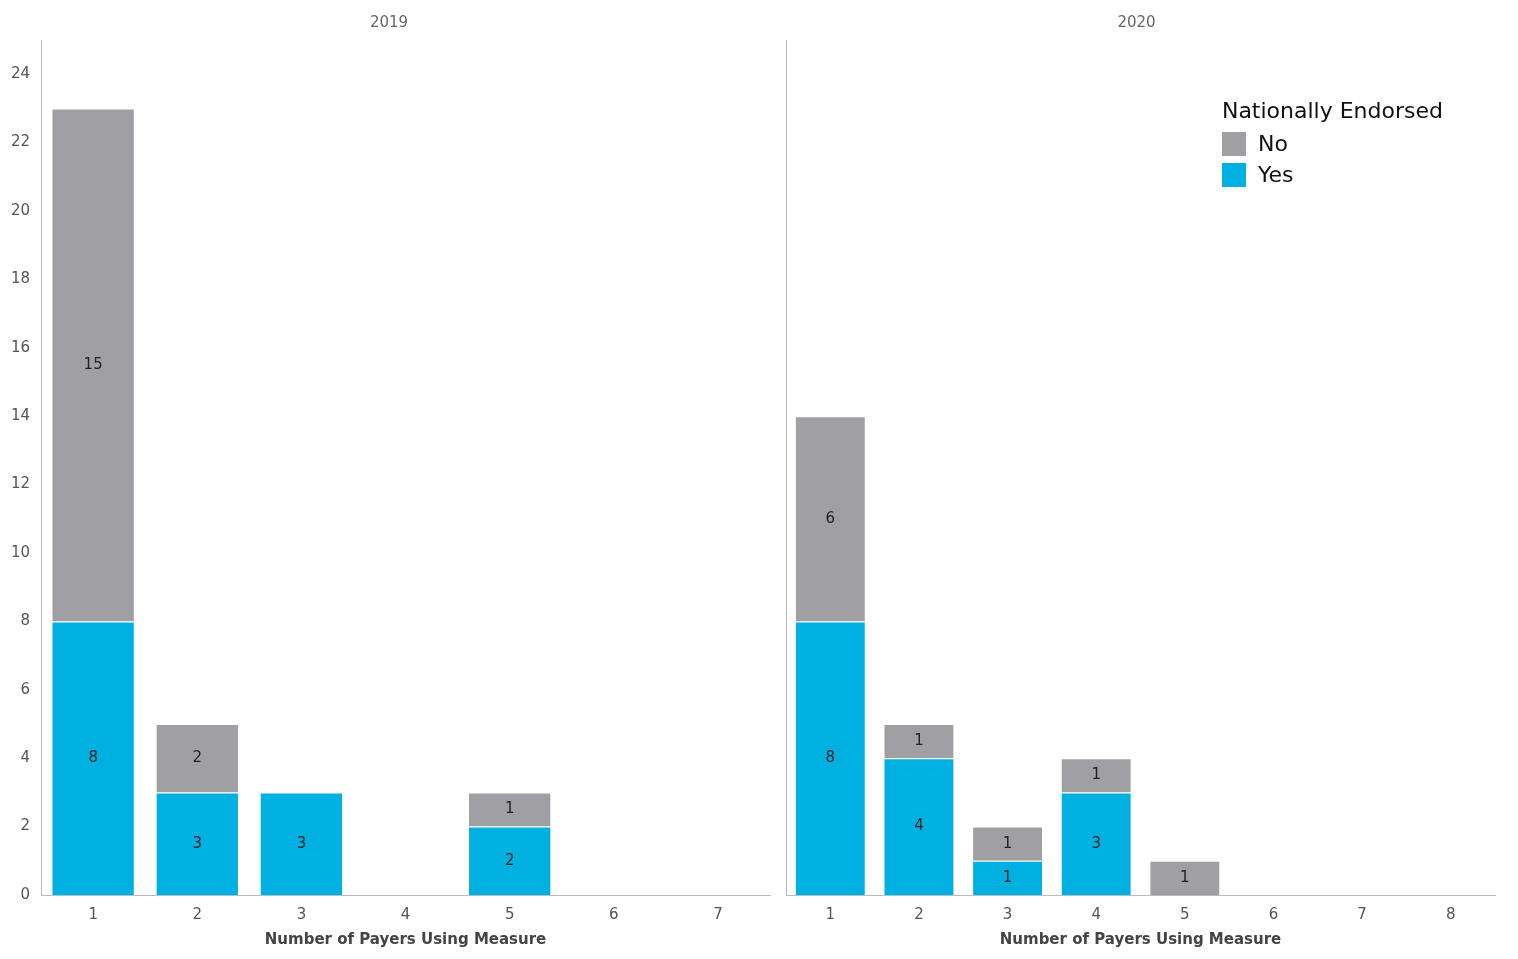 Image resolution: width=1518 pixels, height=959 pixels. Describe the element at coordinates (25, 757) in the screenshot. I see `y-tick-label: 4` at that location.